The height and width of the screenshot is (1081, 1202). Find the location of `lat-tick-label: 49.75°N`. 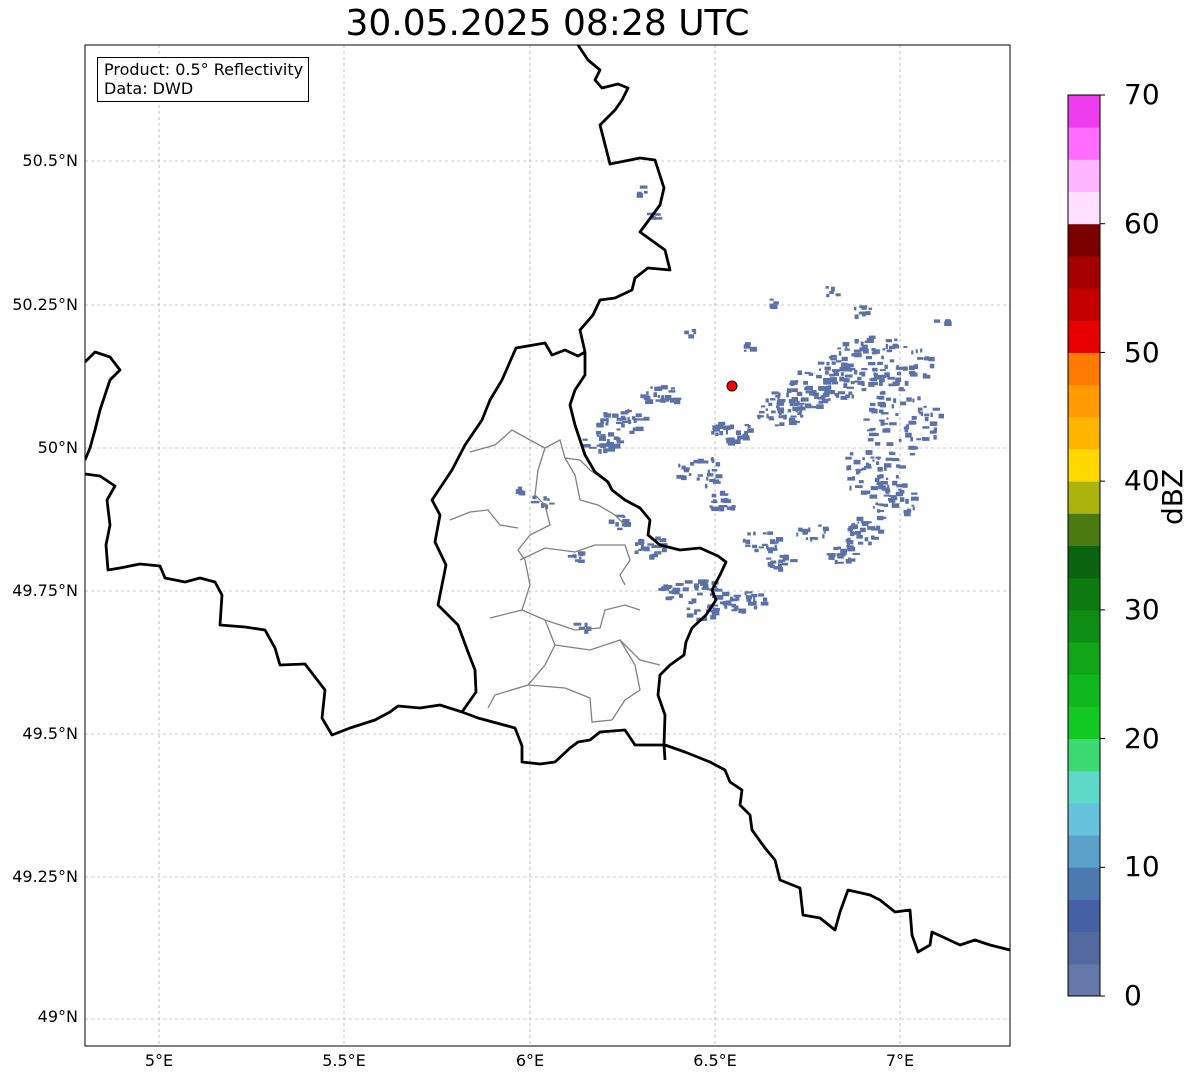

lat-tick-label: 49.75°N is located at coordinates (45, 590).